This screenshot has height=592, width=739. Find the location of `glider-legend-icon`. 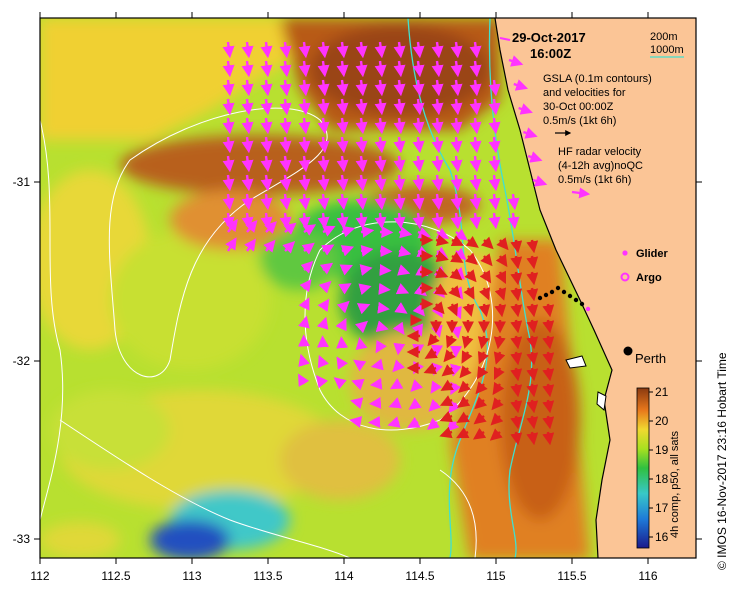

glider-legend-icon is located at coordinates (625, 253).